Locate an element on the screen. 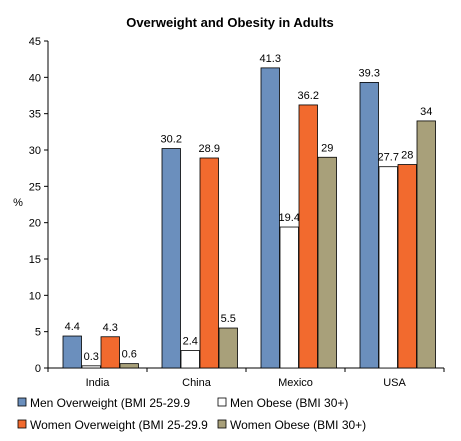 The image size is (461, 441). legend-label: Men Obese (BMI 30+) is located at coordinates (289, 403).